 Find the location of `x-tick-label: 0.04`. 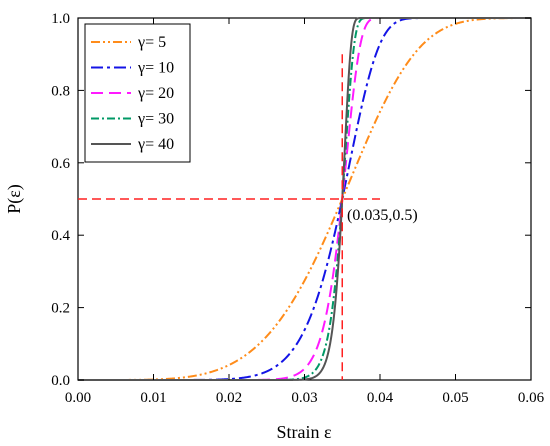

x-tick-label: 0.04 is located at coordinates (380, 398).